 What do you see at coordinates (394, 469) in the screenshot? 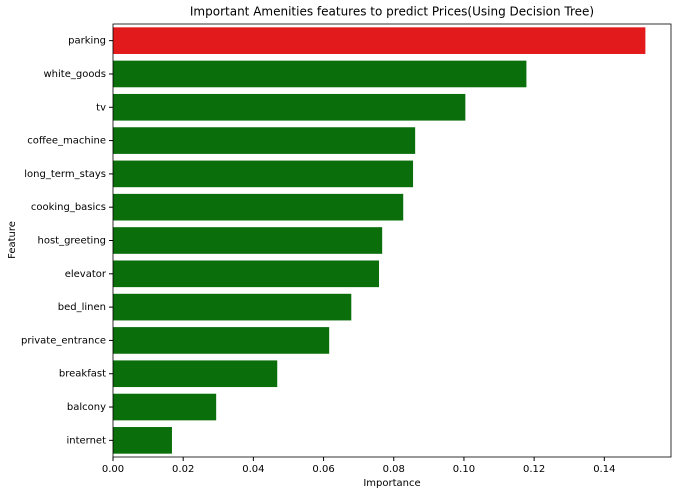
I see `x-tick-label: 0.08` at bounding box center [394, 469].